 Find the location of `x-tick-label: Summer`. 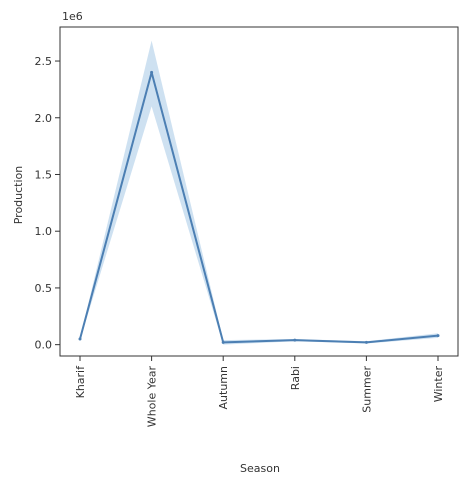

x-tick-label: Summer is located at coordinates (366, 389).